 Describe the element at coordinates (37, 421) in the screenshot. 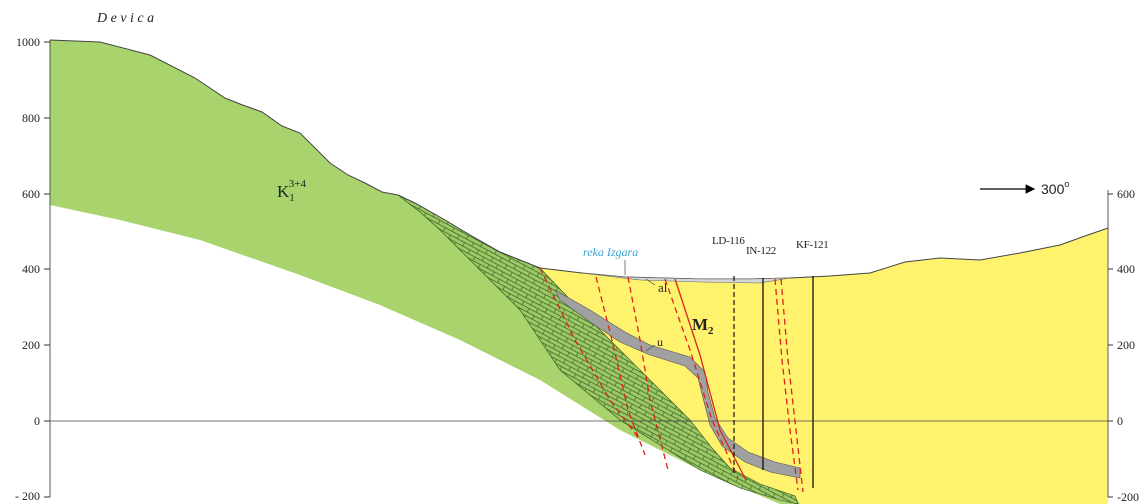

I see `left-axis-tick-label: 0` at that location.